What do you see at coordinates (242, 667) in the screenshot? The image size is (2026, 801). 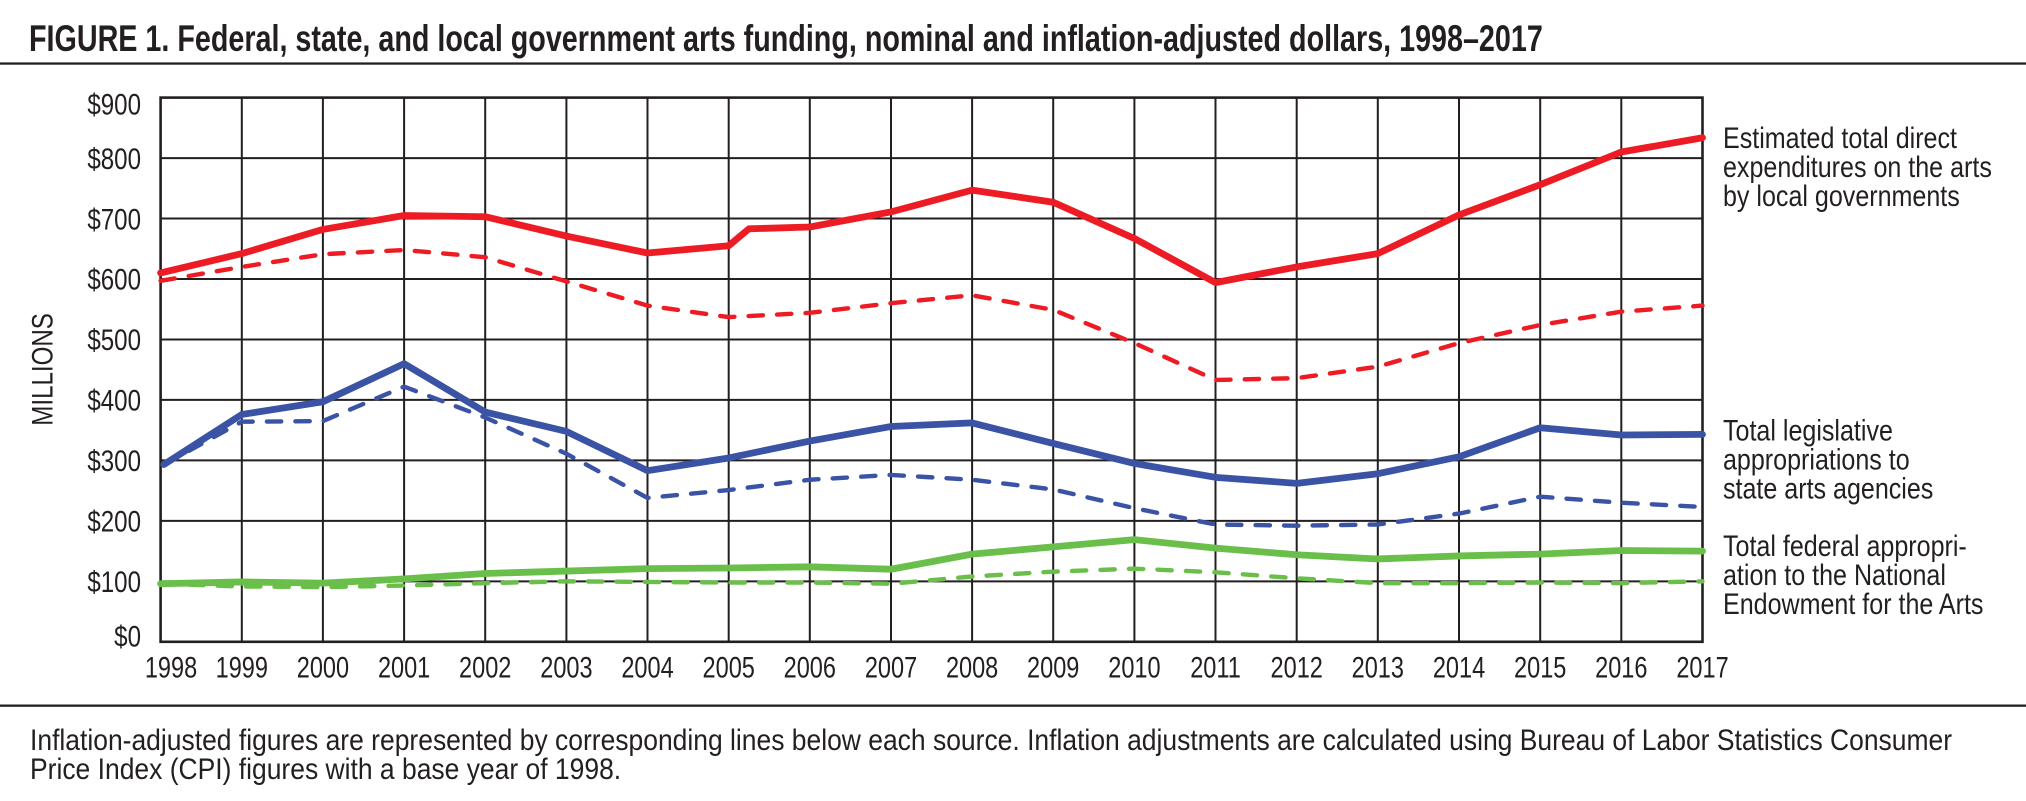 I see `svg-text: 1999` at bounding box center [242, 667].